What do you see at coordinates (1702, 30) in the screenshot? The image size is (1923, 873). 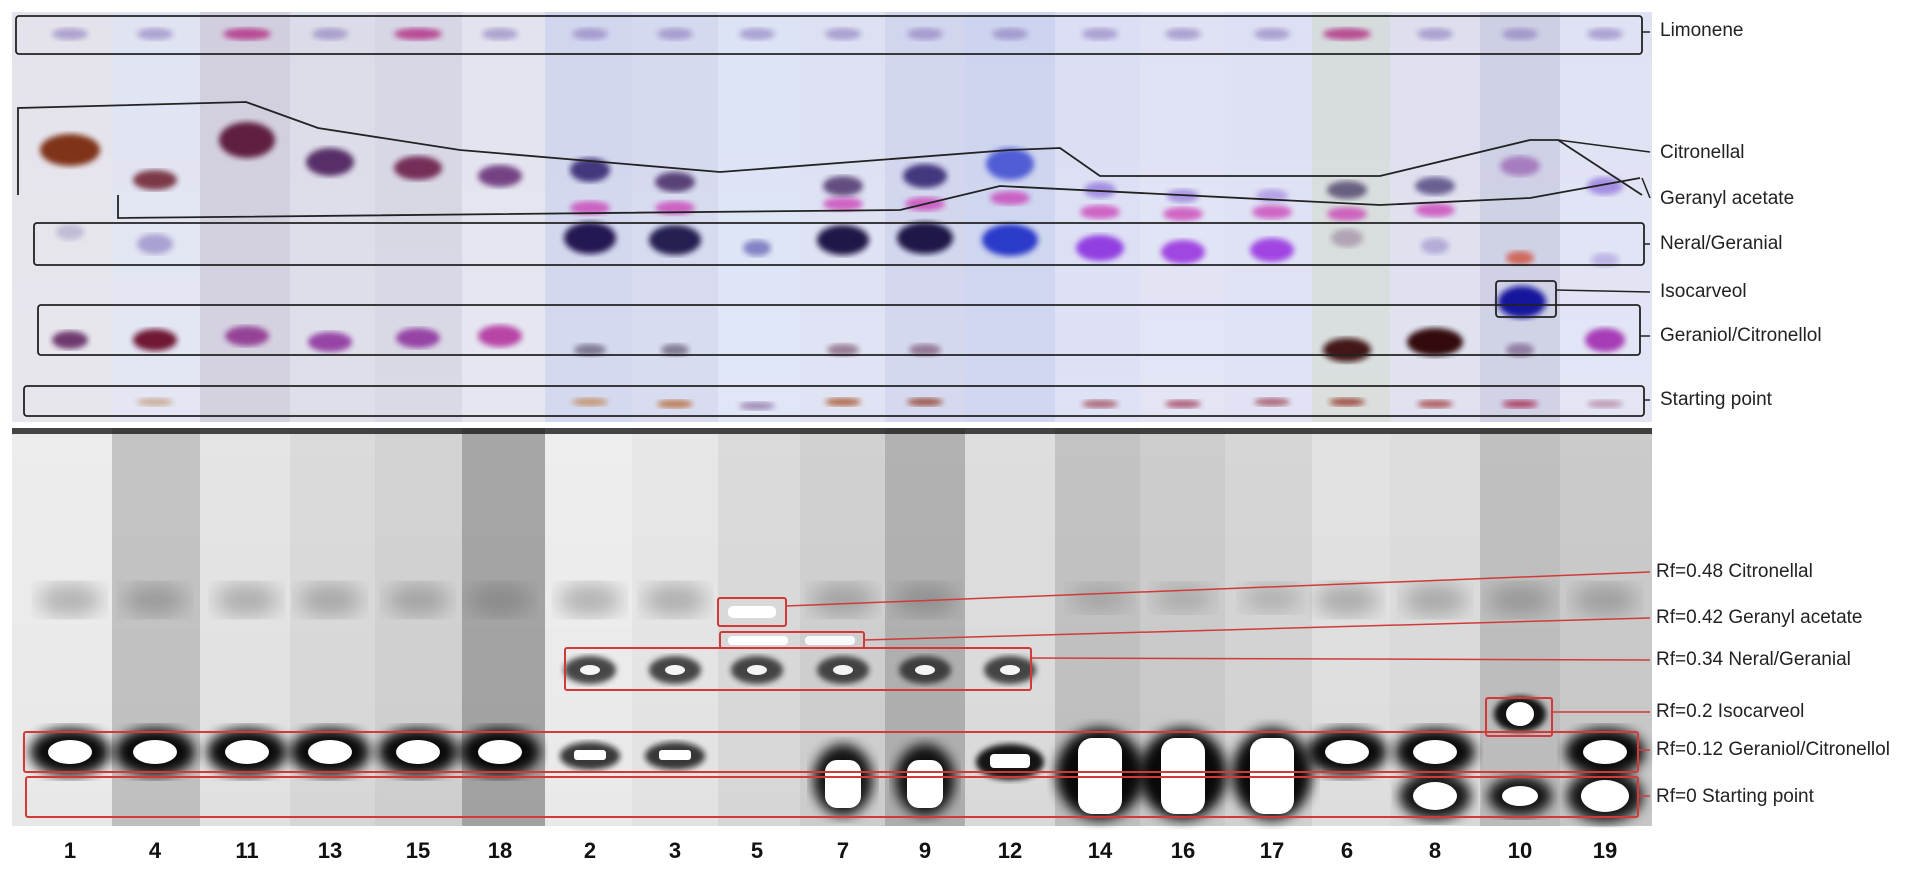 I see `label-limonene: Limonene` at bounding box center [1702, 30].